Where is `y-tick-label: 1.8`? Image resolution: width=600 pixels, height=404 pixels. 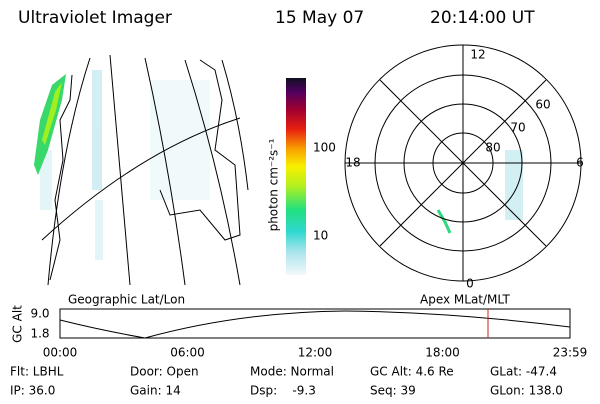
y-tick-label: 1.8 is located at coordinates (39, 334).